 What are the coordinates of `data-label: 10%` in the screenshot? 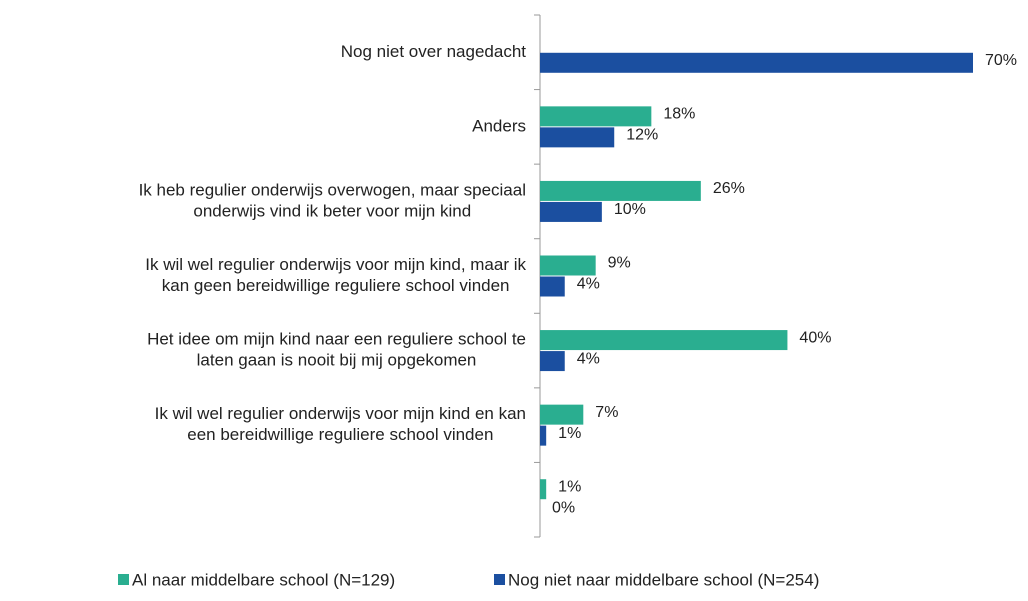 It's located at (630, 209).